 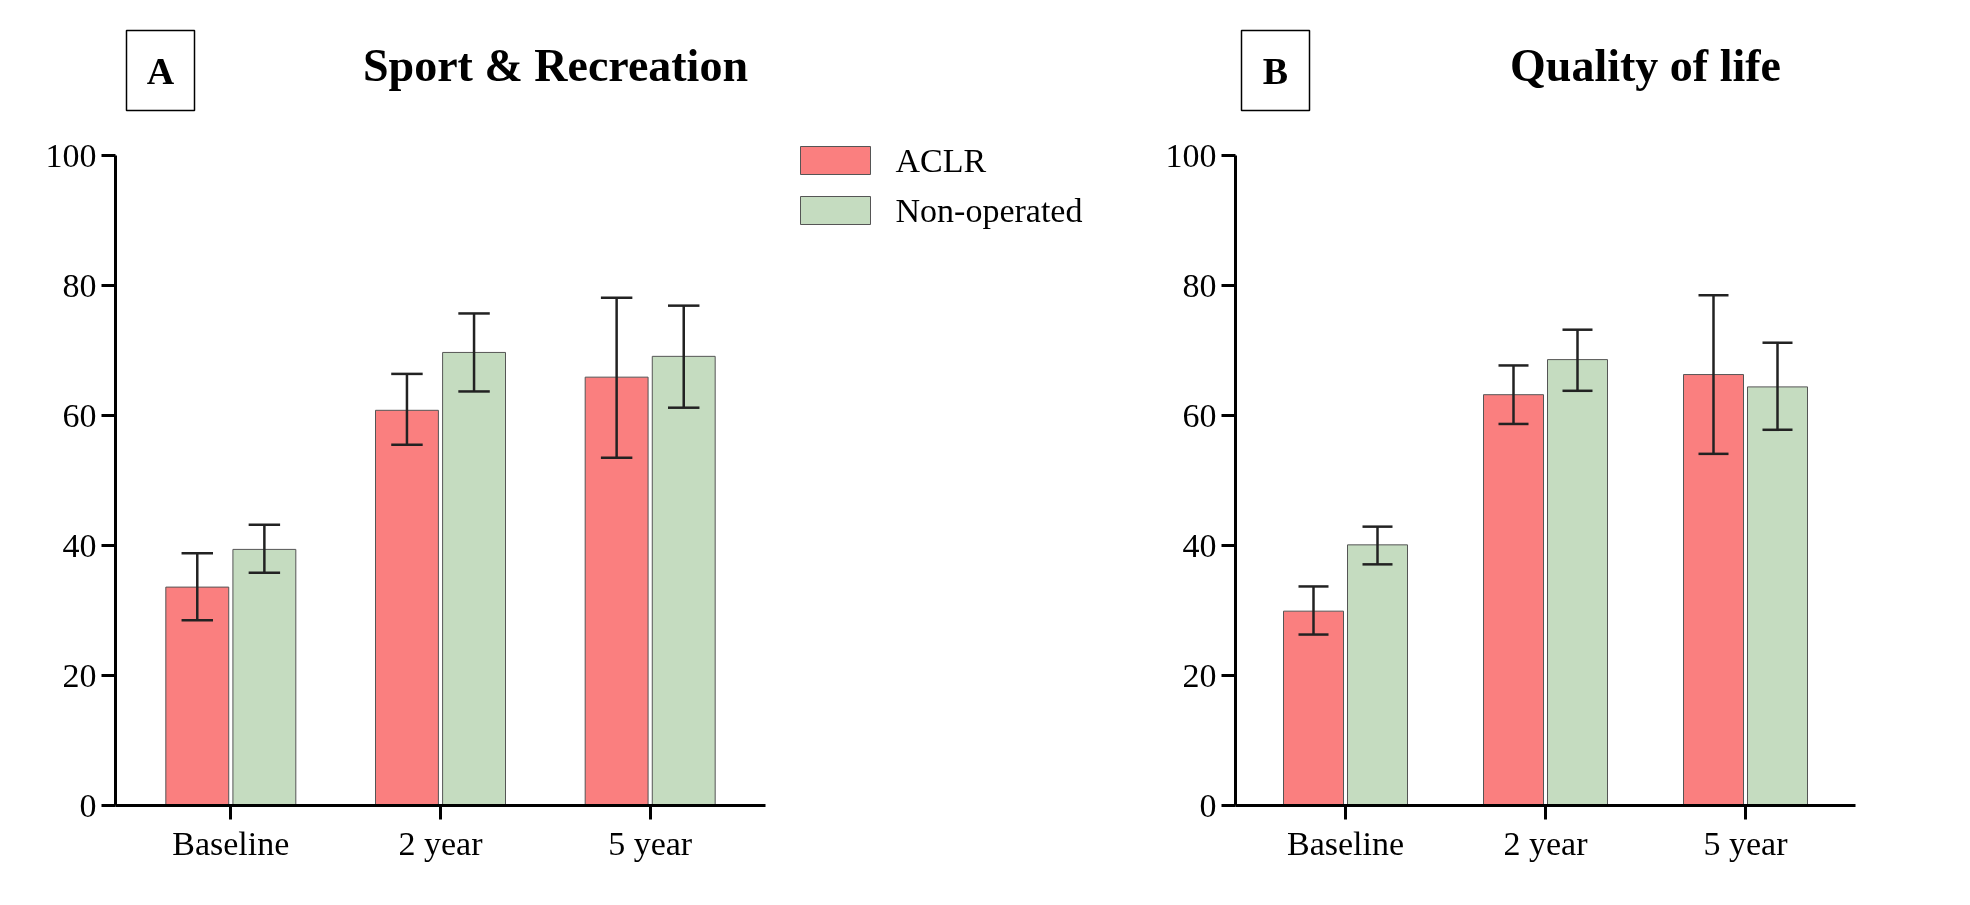 What do you see at coordinates (1275, 70) in the screenshot?
I see `text: B` at bounding box center [1275, 70].